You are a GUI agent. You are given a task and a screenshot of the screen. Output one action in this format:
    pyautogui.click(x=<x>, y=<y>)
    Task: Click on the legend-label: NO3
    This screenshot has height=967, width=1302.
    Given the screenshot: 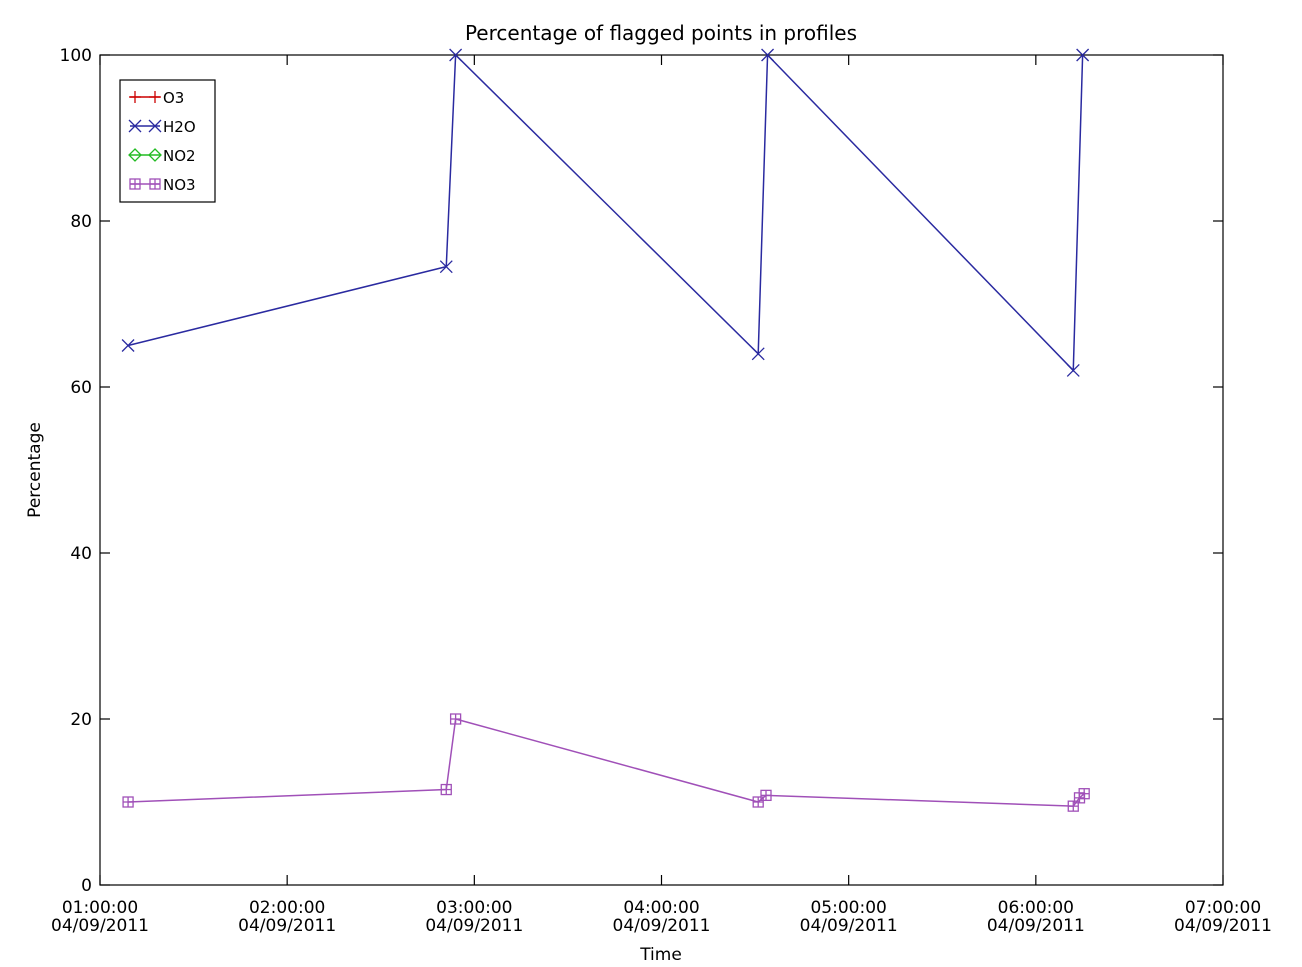 What is the action you would take?
    pyautogui.click(x=179, y=185)
    